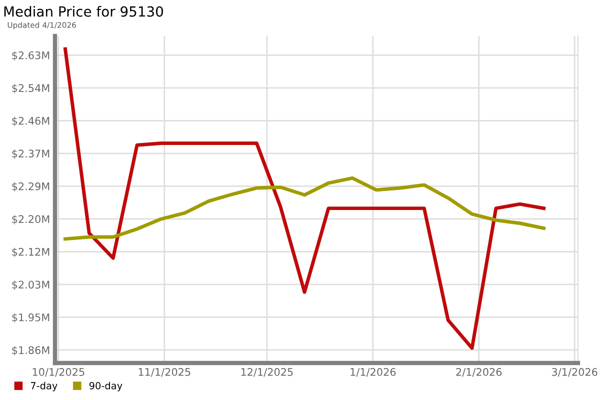  What do you see at coordinates (479, 372) in the screenshot?
I see `x-tick-label: 2/1/2026` at bounding box center [479, 372].